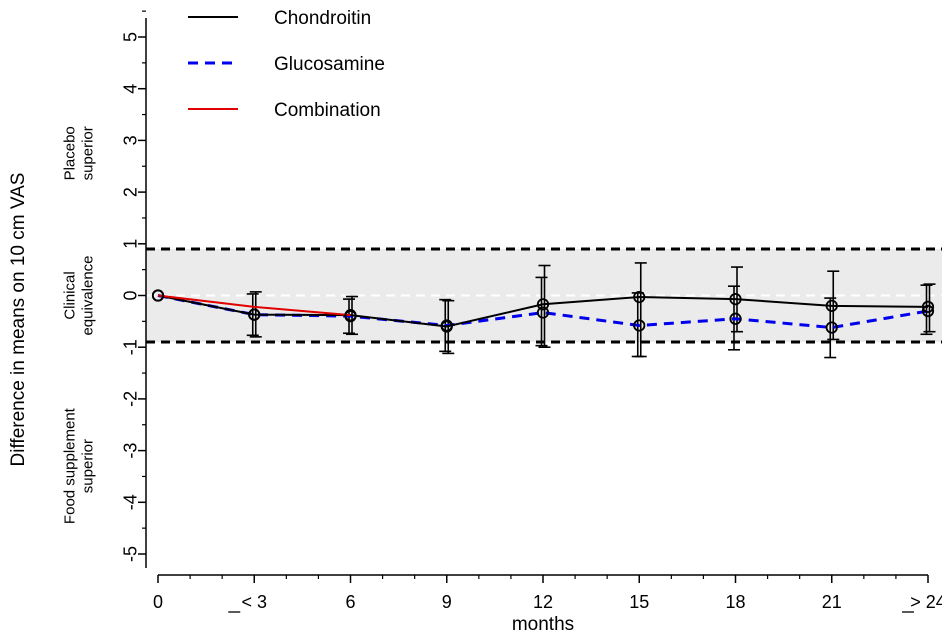  Describe the element at coordinates (130, 244) in the screenshot. I see `y-tick-label: 1` at that location.